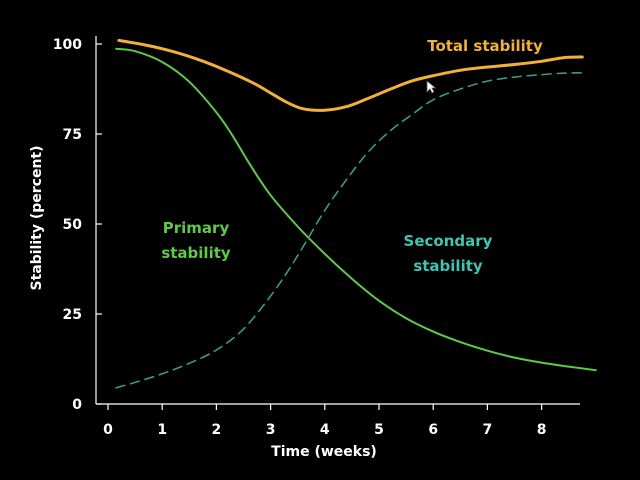 This screenshot has width=640, height=480. Describe the element at coordinates (325, 430) in the screenshot. I see `x-tick-label: 4` at that location.